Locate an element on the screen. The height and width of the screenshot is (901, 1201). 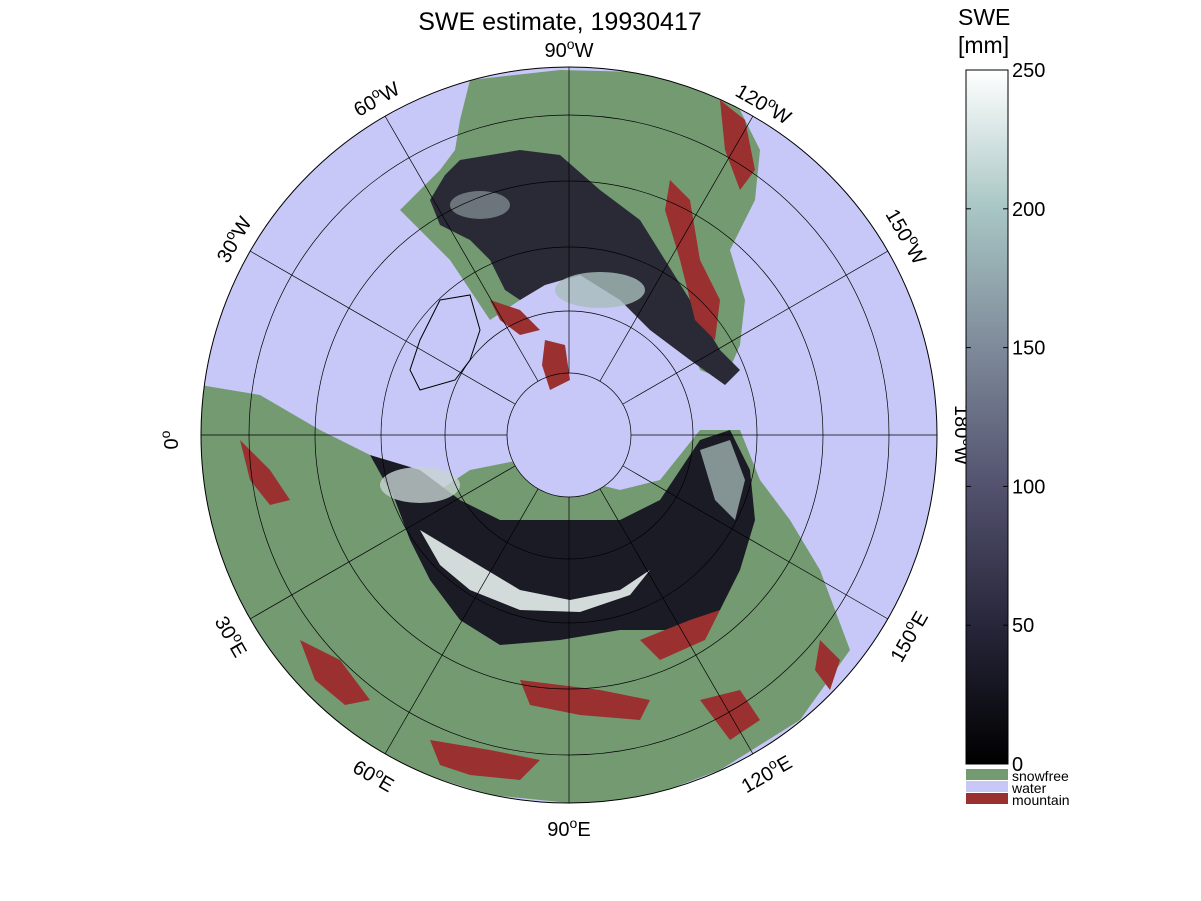
colorbar-title-line2: [mm] is located at coordinates (983, 45).